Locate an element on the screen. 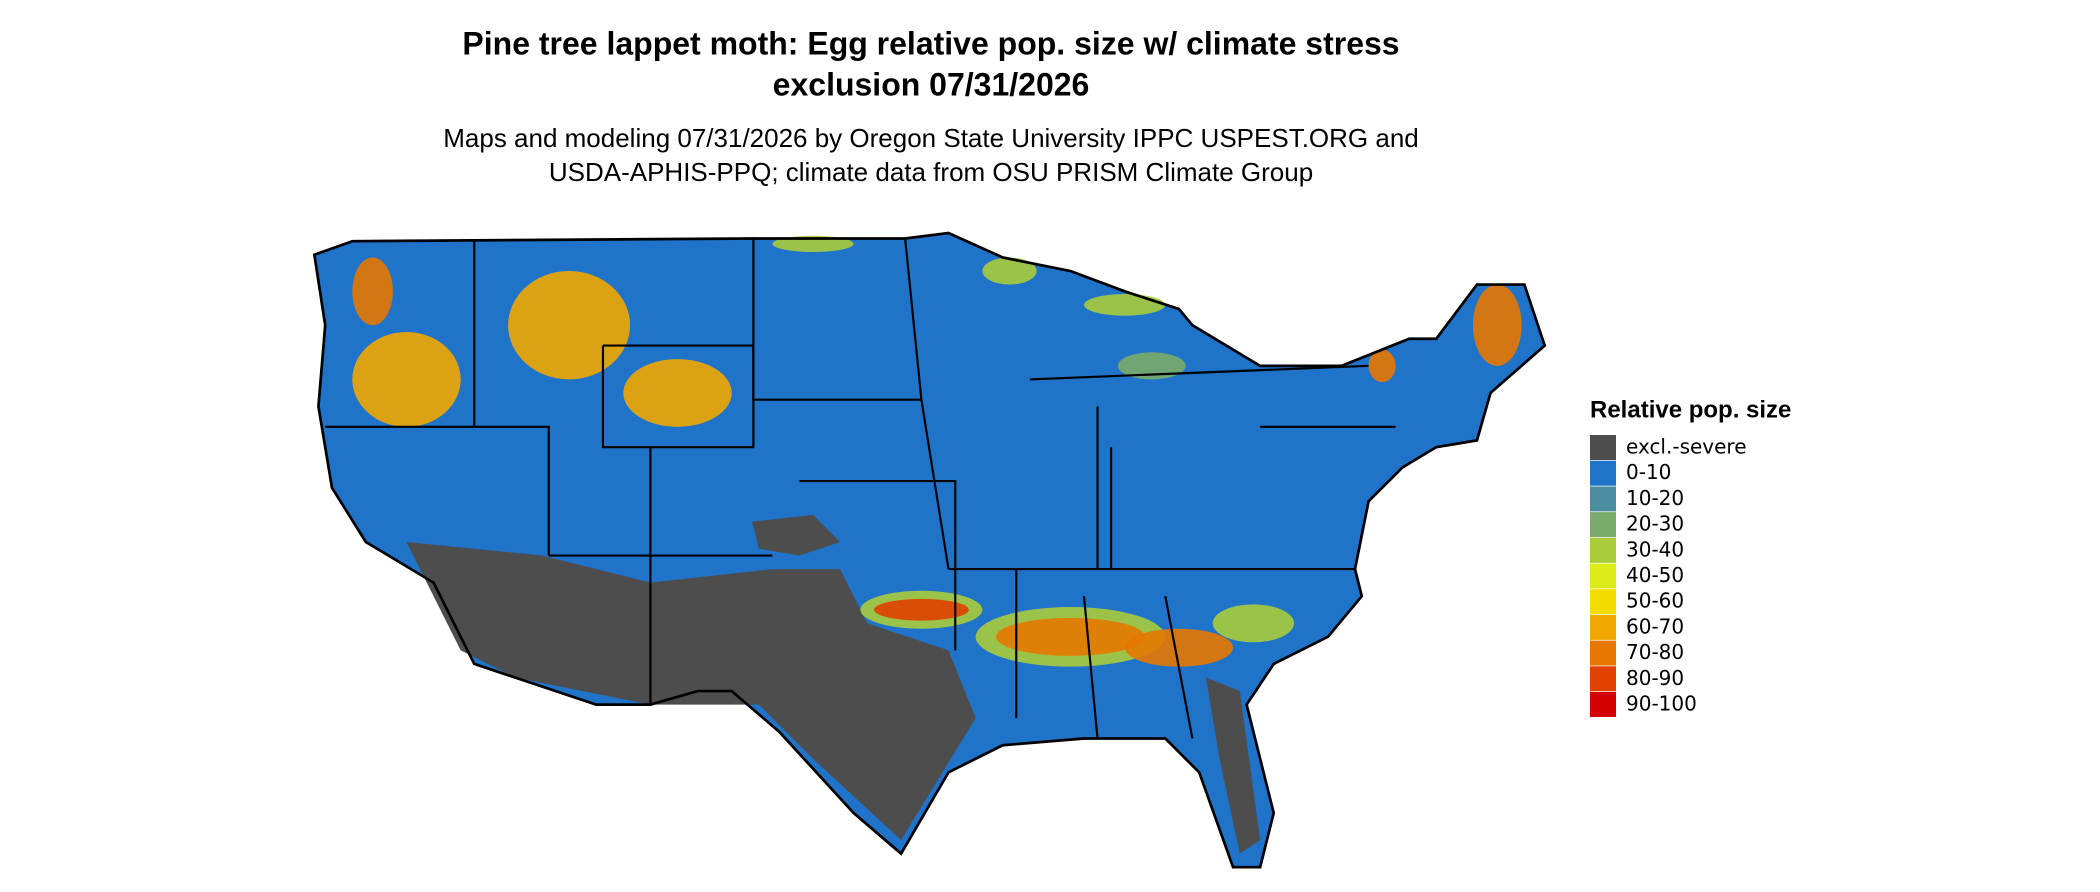 The width and height of the screenshot is (2100, 892). legend-label: 60-70 is located at coordinates (1655, 626).